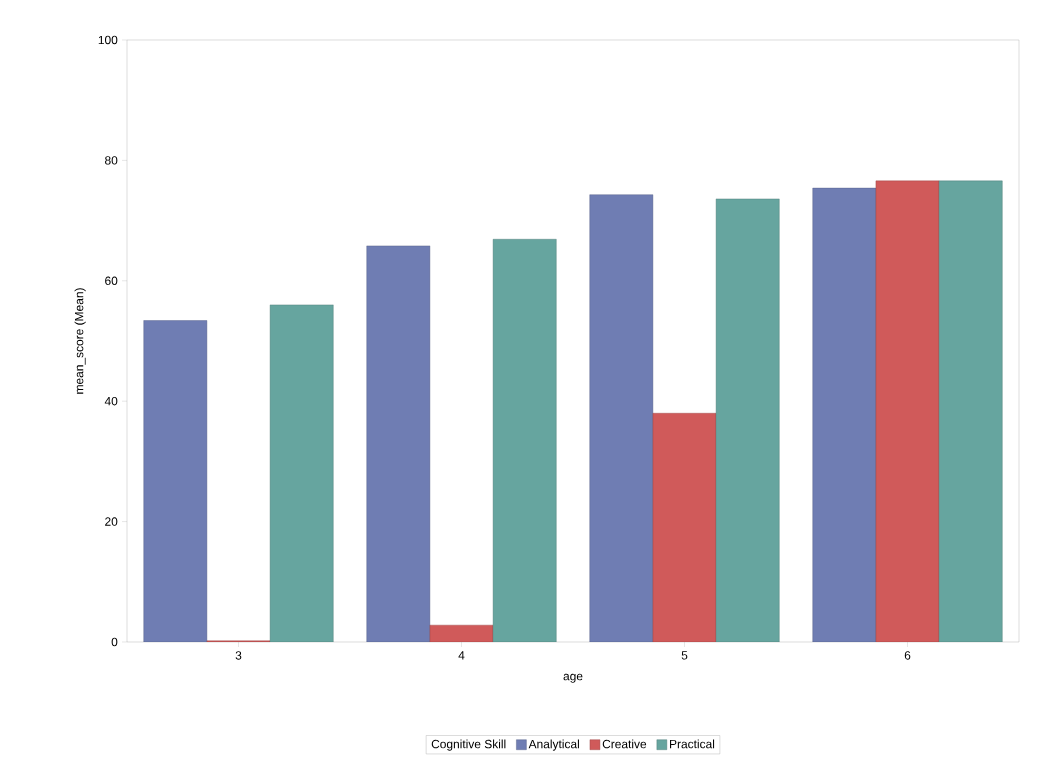  Describe the element at coordinates (114, 642) in the screenshot. I see `y-tick-label: 0` at that location.